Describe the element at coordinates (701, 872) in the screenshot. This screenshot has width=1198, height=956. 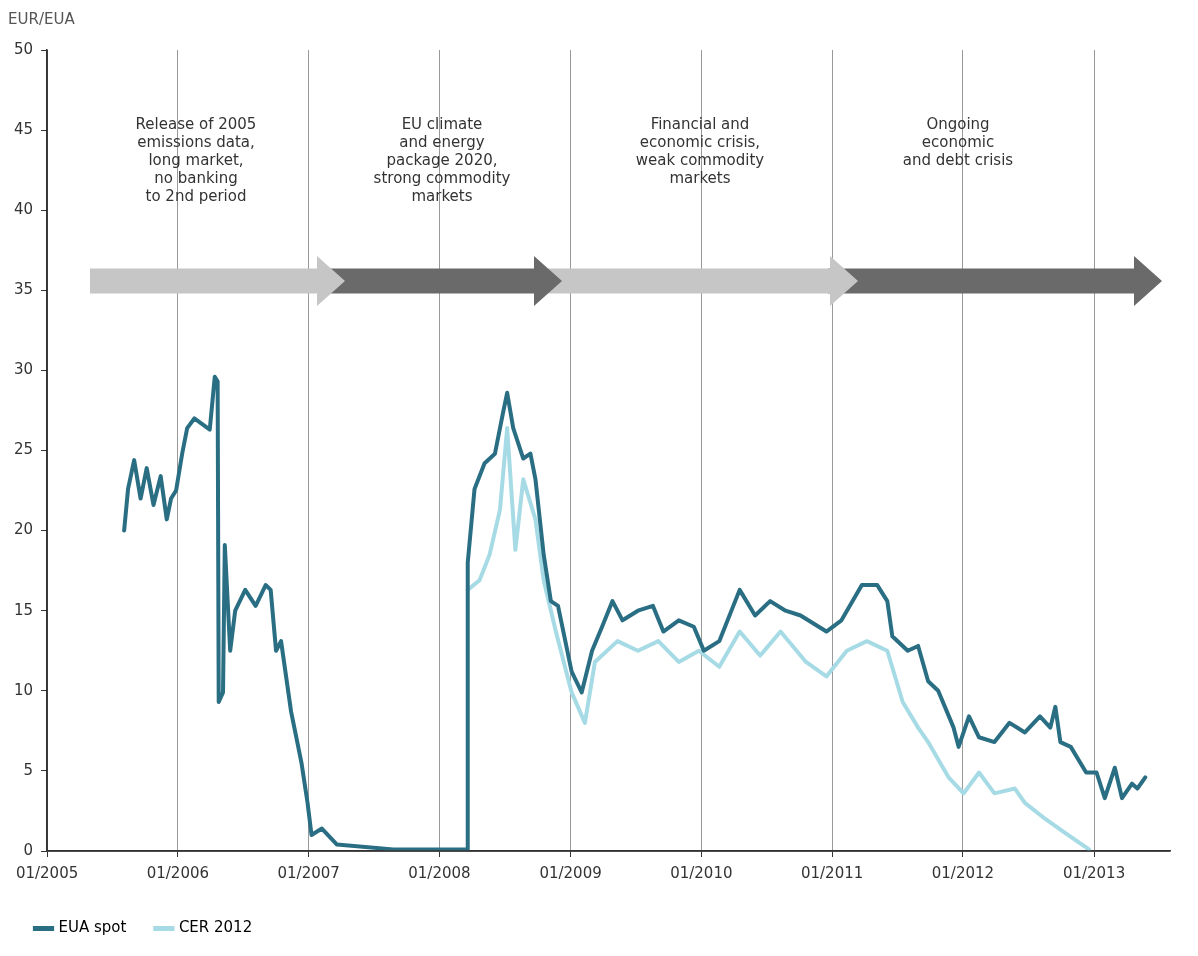
I see `x-tick-label: 01/2010` at that location.